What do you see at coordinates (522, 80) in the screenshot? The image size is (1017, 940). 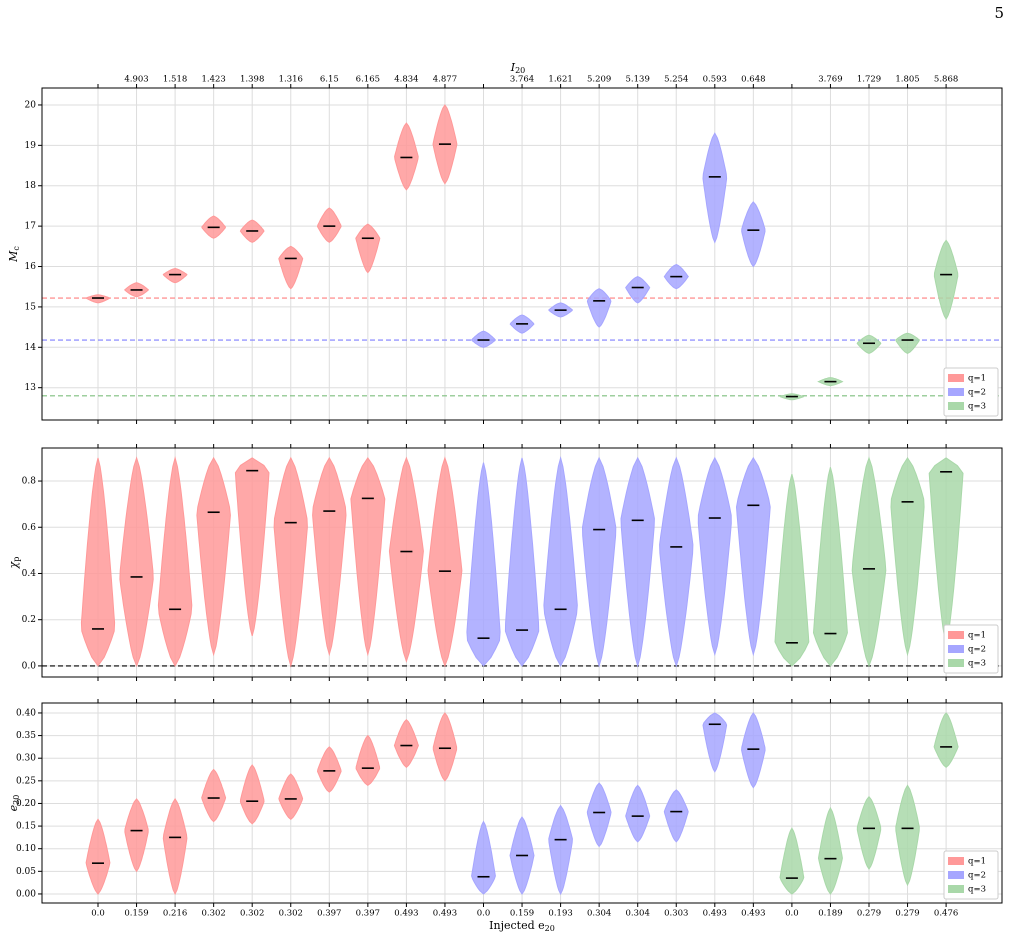 I see `top-tick-label: 3.764` at bounding box center [522, 80].